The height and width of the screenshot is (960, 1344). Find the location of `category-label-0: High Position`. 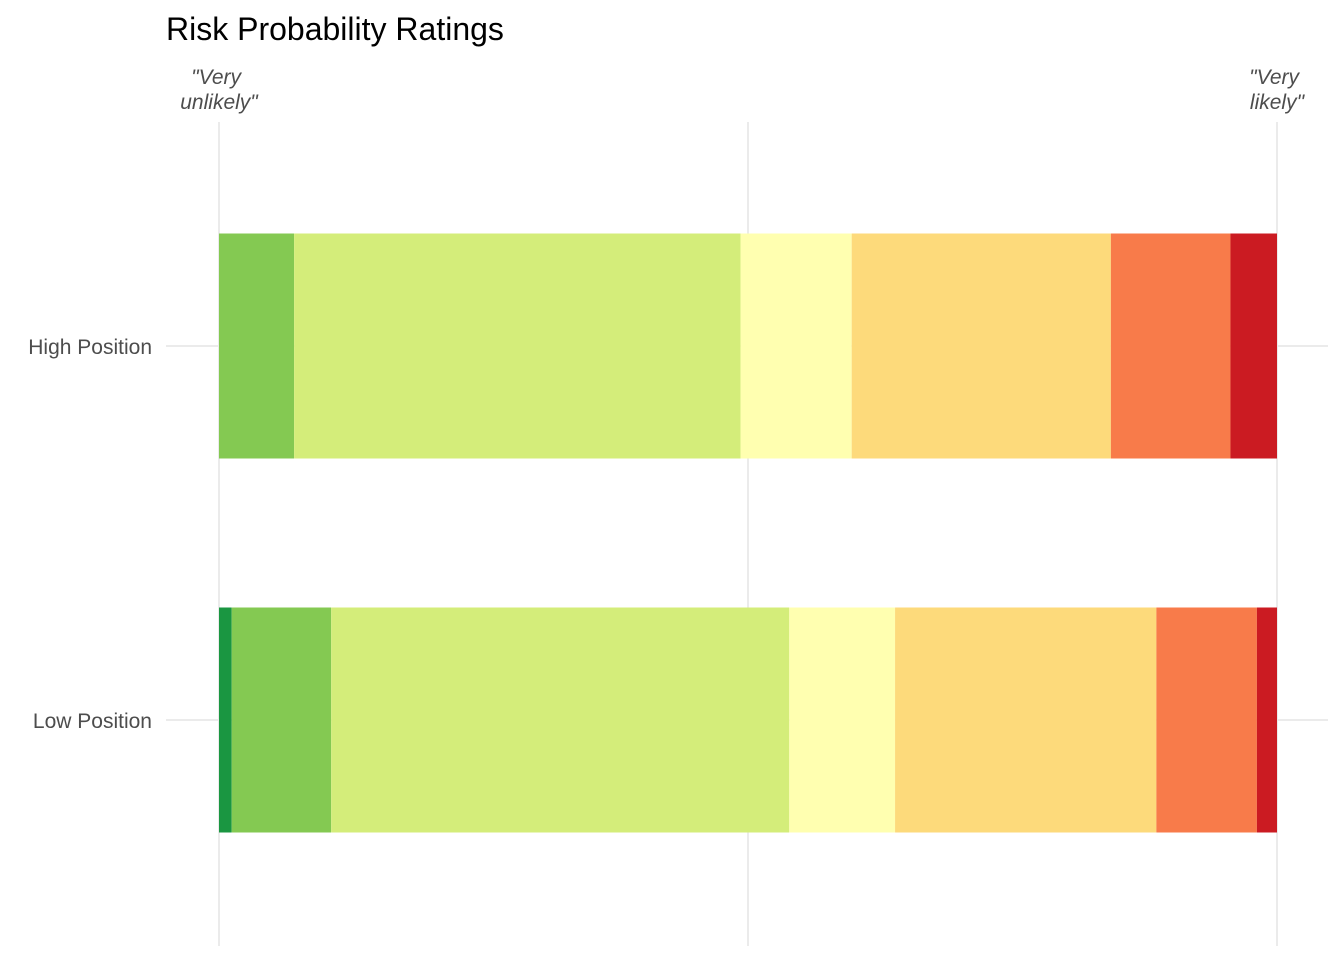

category-label-0: High Position is located at coordinates (90, 347).